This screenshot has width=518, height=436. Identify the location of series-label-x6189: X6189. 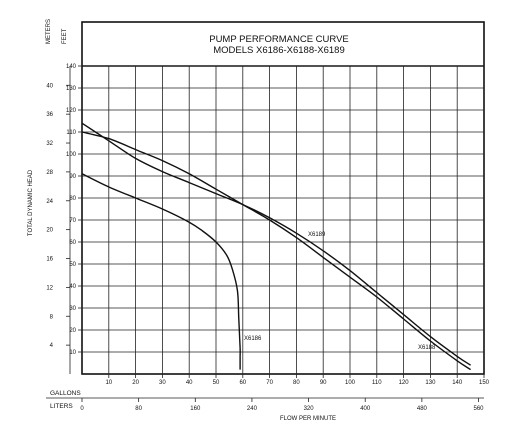
(317, 235).